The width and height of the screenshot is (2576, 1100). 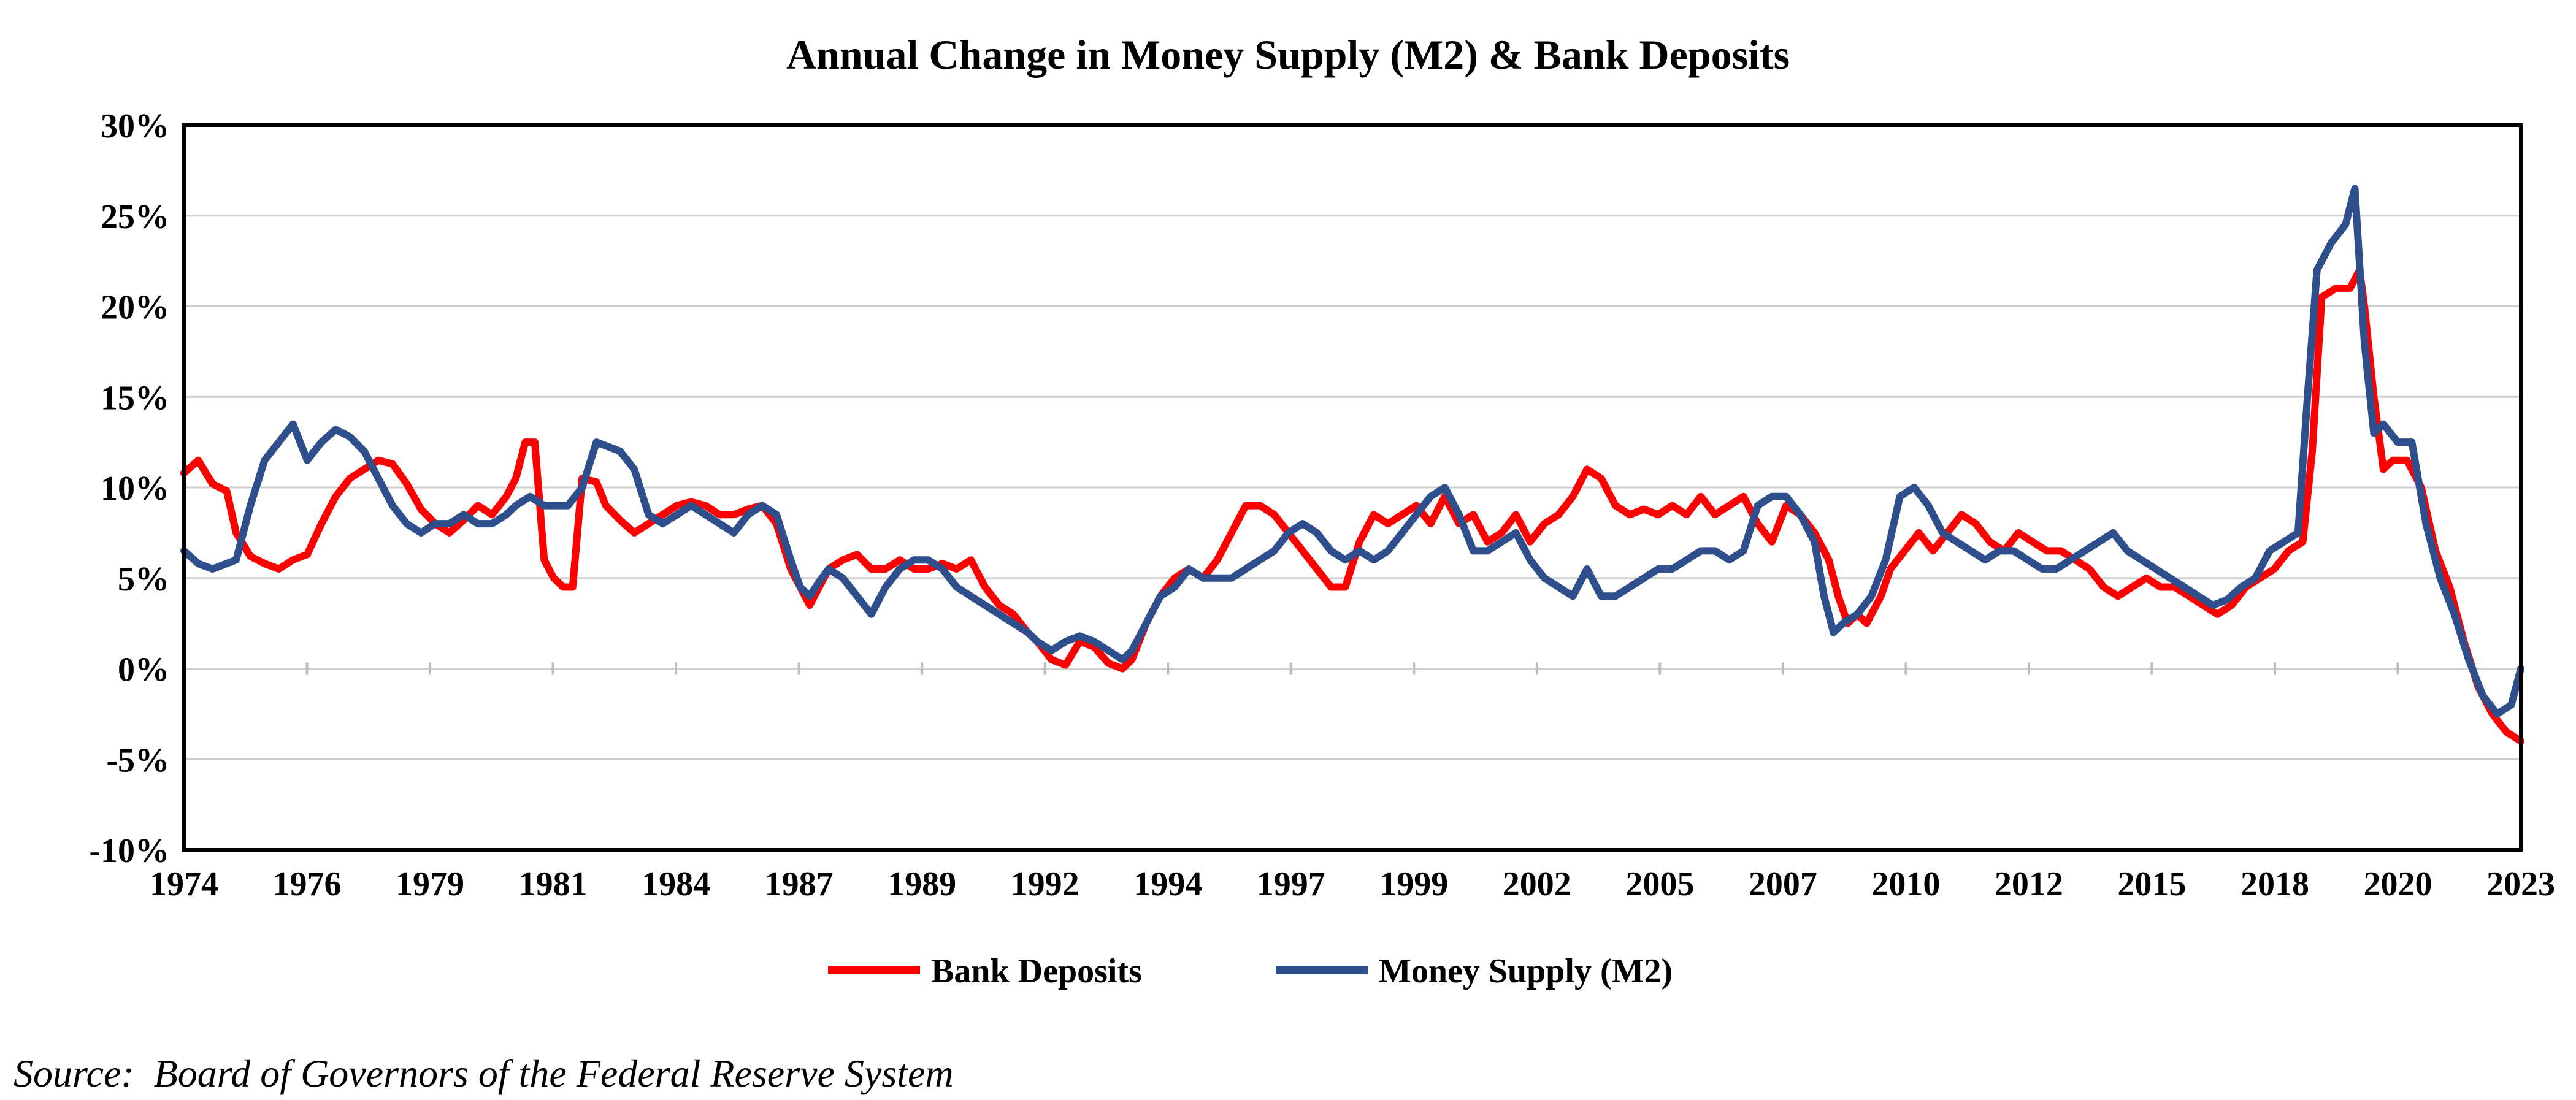 What do you see at coordinates (2029, 884) in the screenshot?
I see `x-tick-label: 2012` at bounding box center [2029, 884].